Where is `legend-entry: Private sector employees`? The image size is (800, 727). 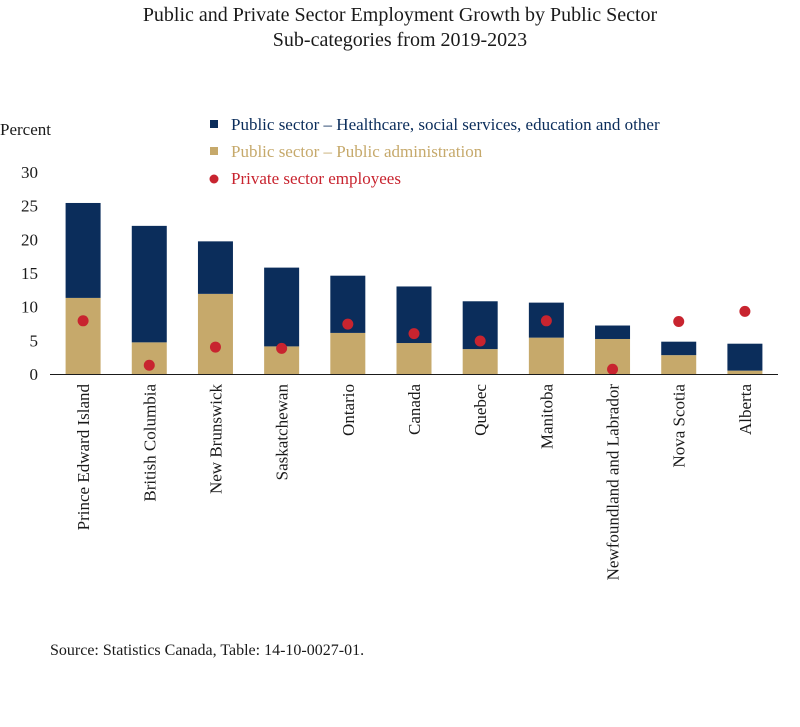
legend-entry: Private sector employees is located at coordinates (316, 178).